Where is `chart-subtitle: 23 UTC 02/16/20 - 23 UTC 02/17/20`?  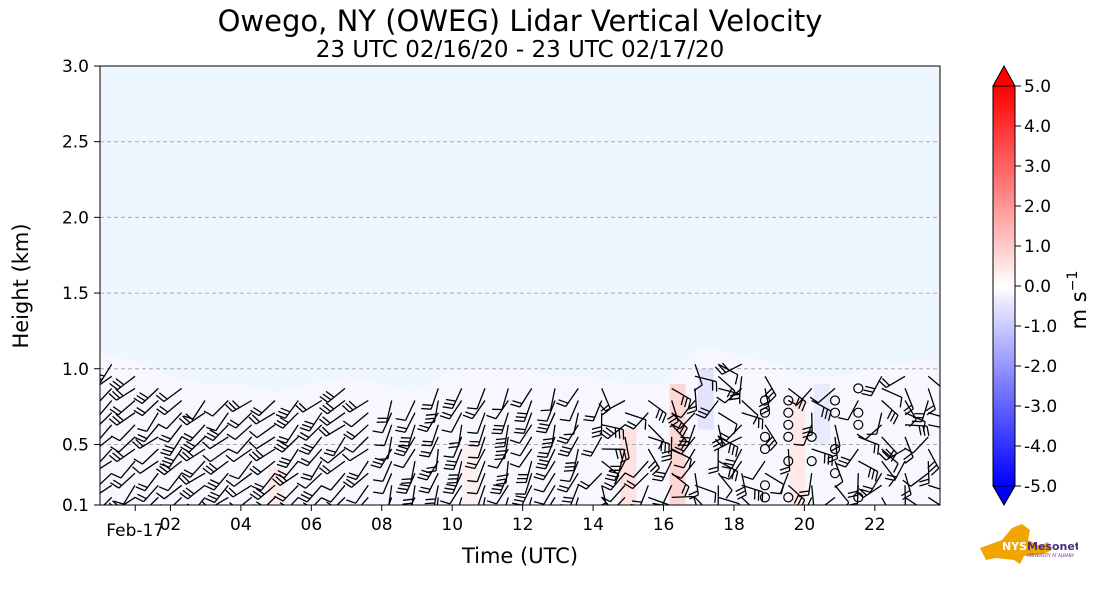 chart-subtitle: 23 UTC 02/16/20 - 23 UTC 02/17/20 is located at coordinates (520, 50).